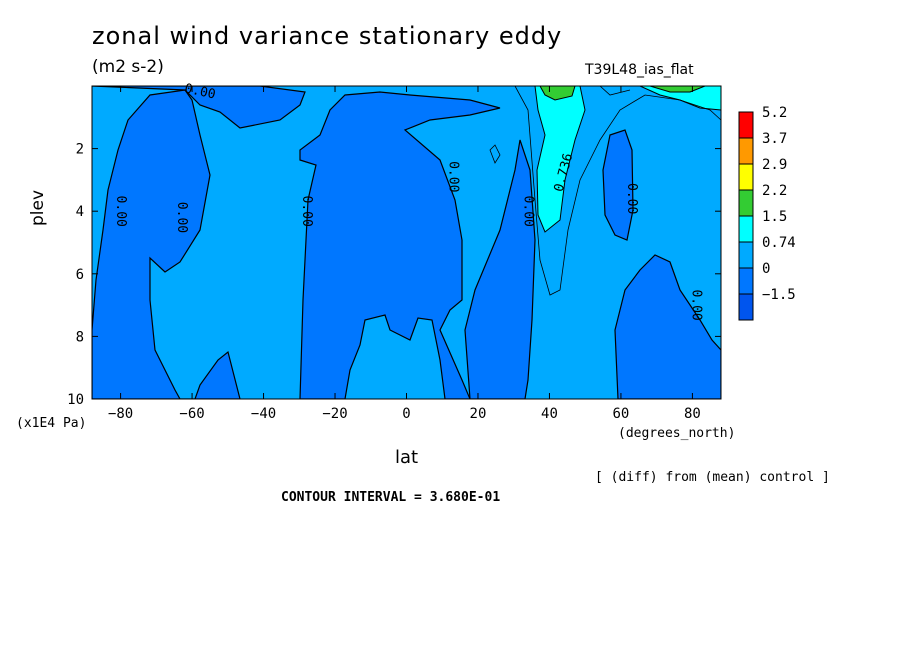 The image size is (904, 654). What do you see at coordinates (80, 275) in the screenshot?
I see `y-tick-label: 6` at bounding box center [80, 275].